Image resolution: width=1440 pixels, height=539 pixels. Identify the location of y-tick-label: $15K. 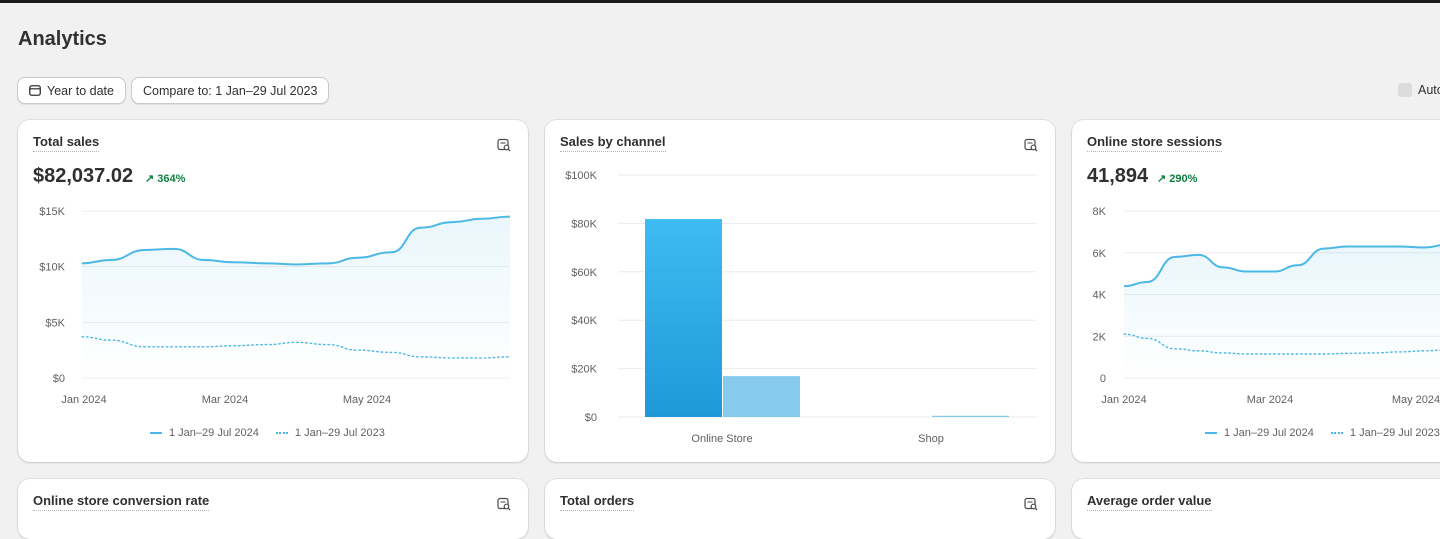
(52, 212).